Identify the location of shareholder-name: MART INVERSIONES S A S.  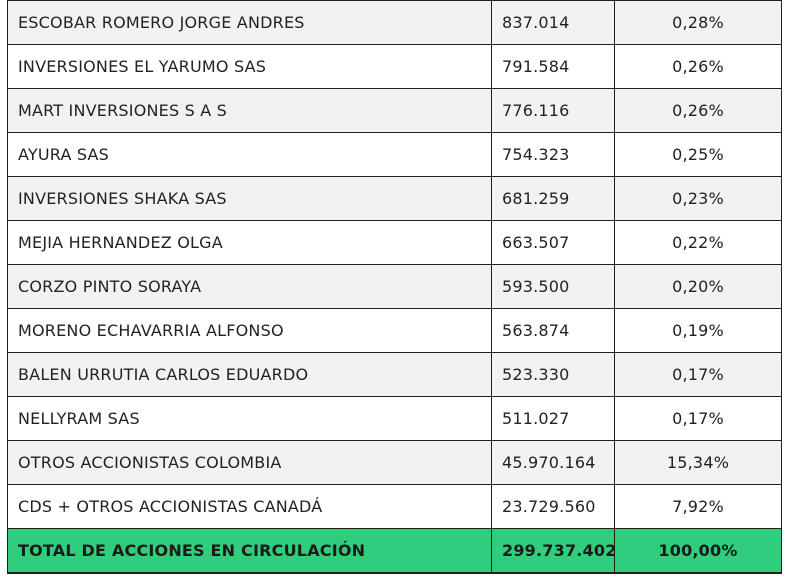
(249, 110).